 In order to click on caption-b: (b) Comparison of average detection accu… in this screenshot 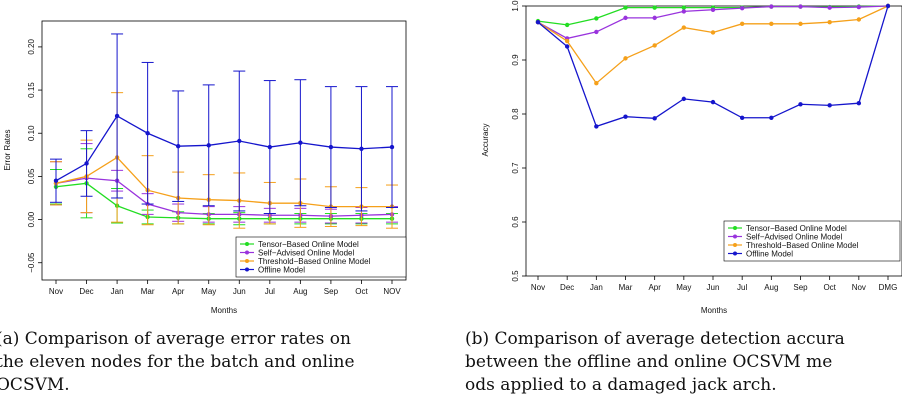, I will do `click(655, 362)`.